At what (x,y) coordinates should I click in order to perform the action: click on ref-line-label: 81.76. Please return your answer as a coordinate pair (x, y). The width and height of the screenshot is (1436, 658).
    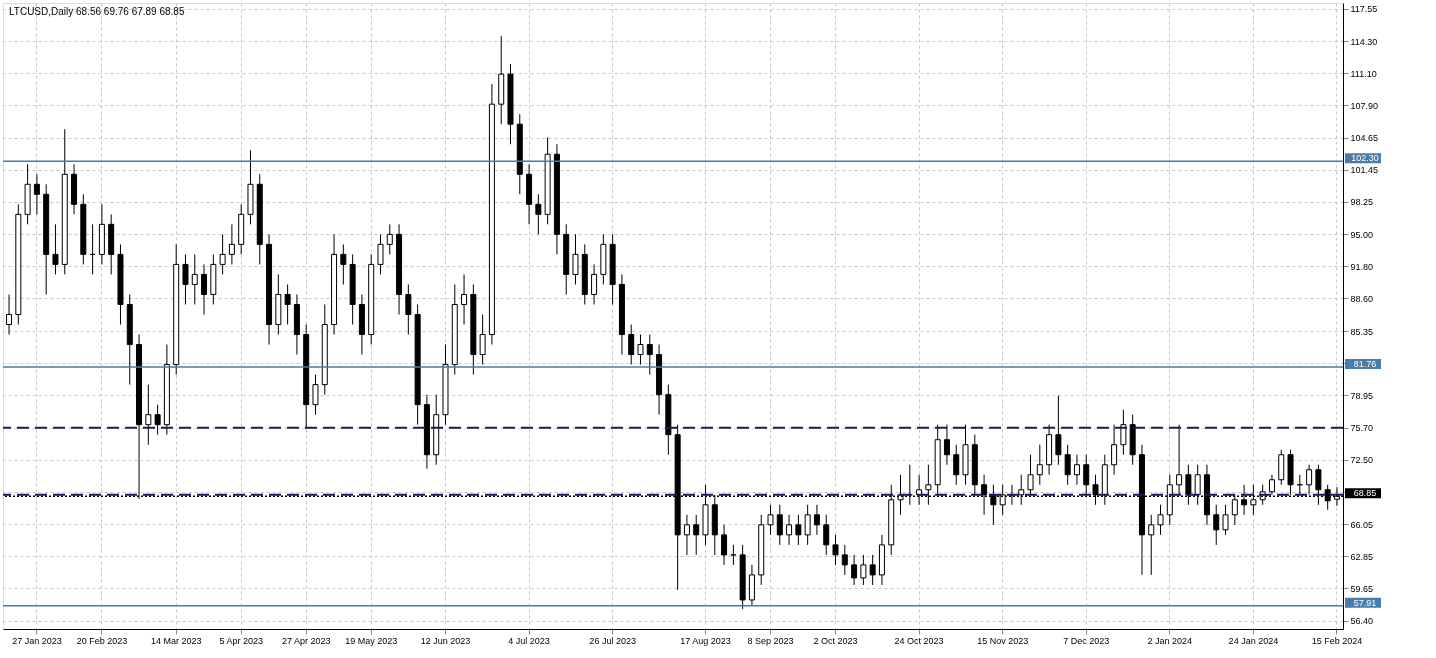
    Looking at the image, I should click on (1365, 363).